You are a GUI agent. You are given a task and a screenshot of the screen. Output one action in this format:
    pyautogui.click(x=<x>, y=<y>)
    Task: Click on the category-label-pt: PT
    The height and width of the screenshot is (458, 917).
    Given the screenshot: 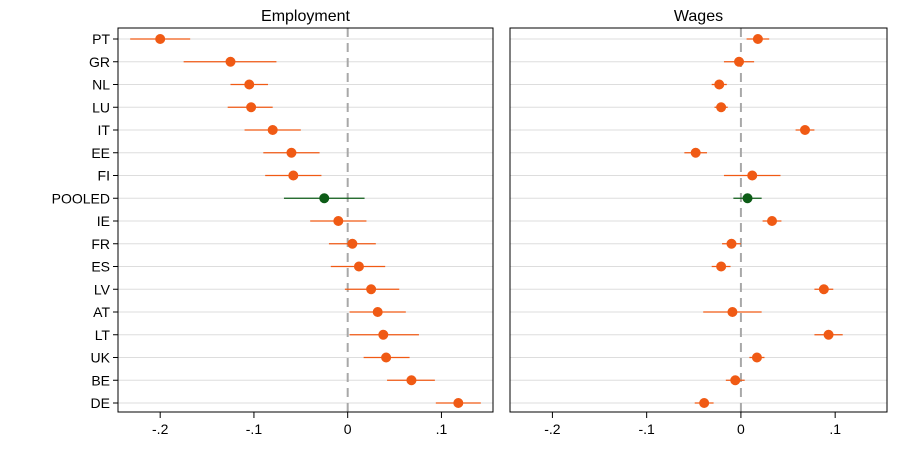 What is the action you would take?
    pyautogui.click(x=101, y=39)
    